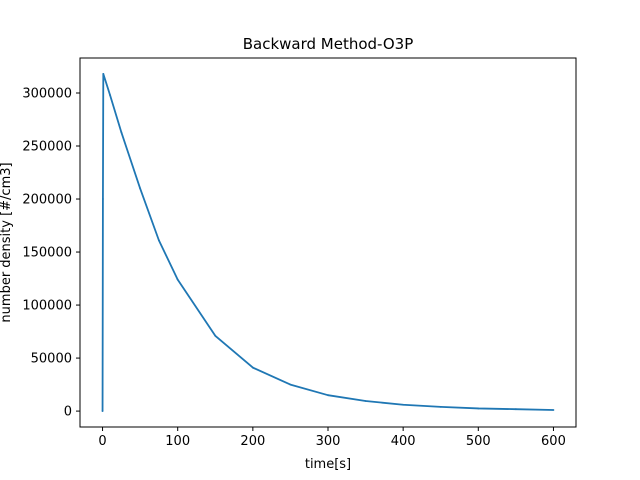  Describe the element at coordinates (47, 200) in the screenshot. I see `y-tick-label: 200000` at that location.